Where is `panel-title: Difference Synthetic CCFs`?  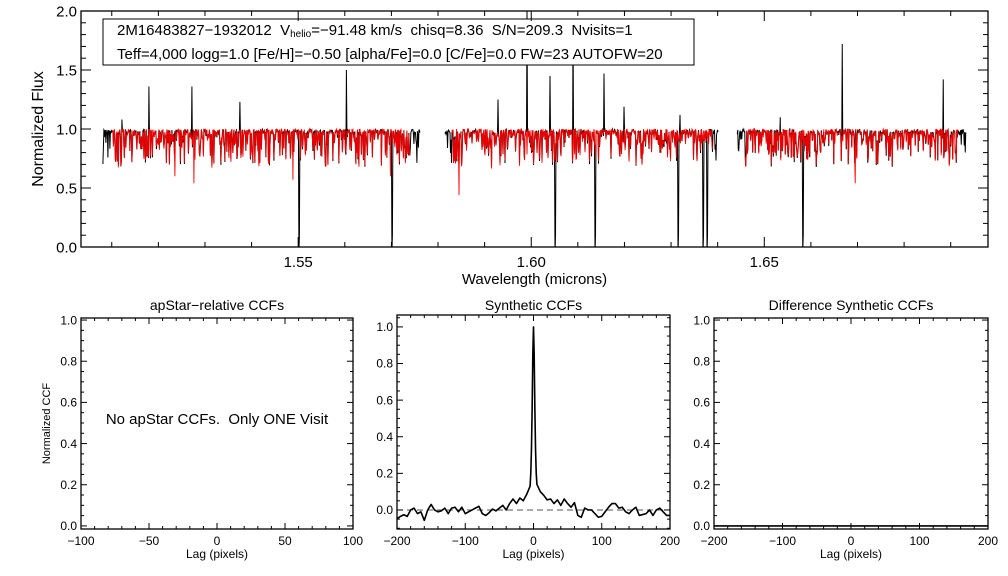
panel-title: Difference Synthetic CCFs is located at coordinates (851, 305).